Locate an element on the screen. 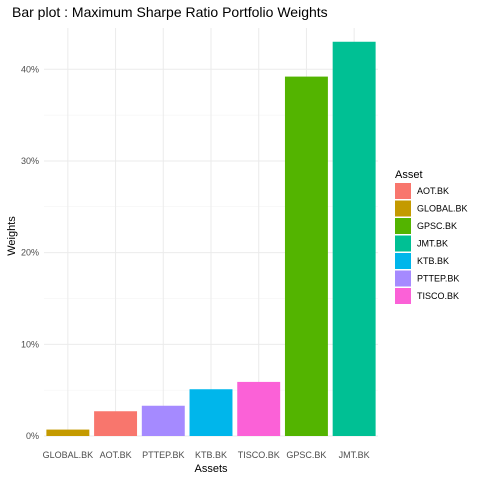  y-tick-labels: 0% 10% 20% 30% 40% is located at coordinates (30, 252).